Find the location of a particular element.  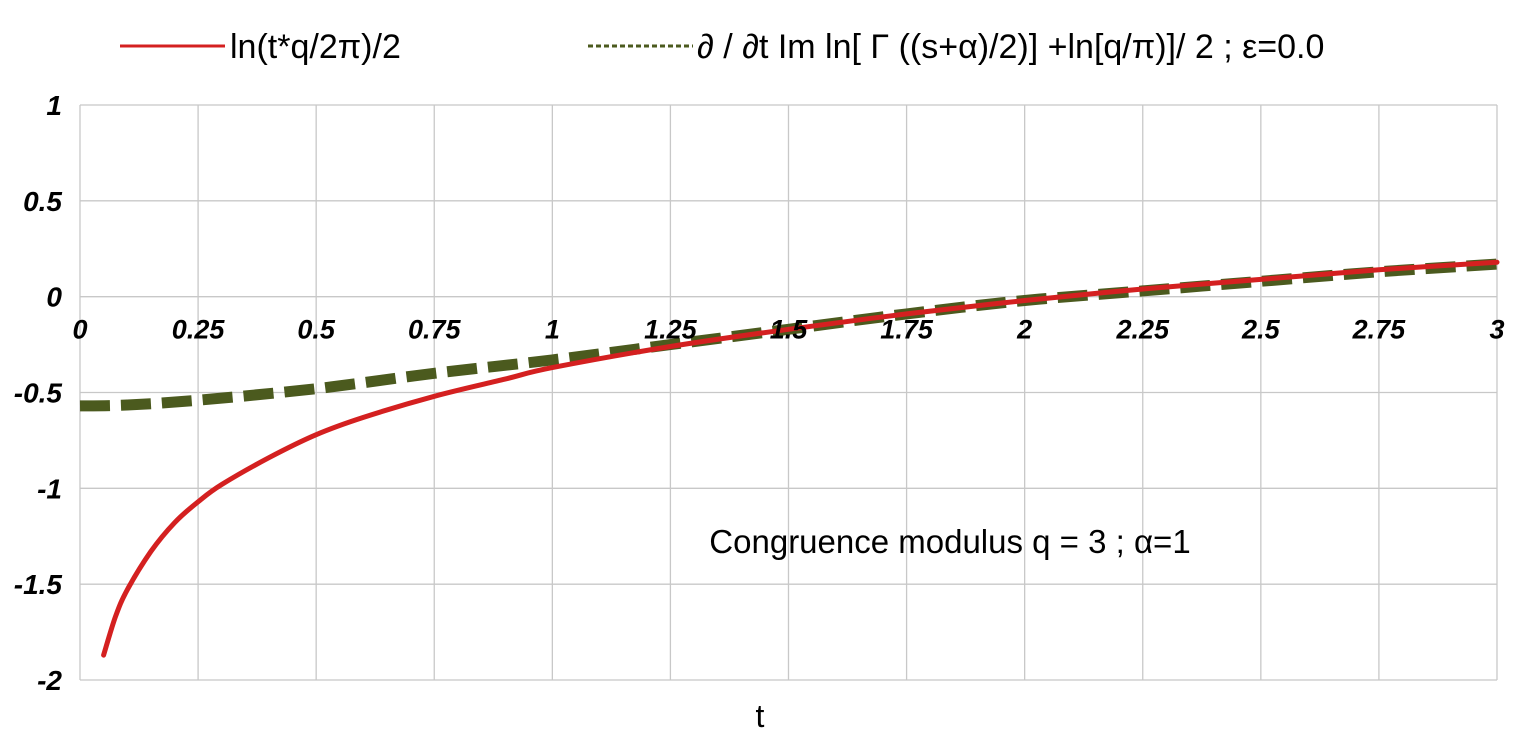

y-tick-label-2: 0 is located at coordinates (54, 297).